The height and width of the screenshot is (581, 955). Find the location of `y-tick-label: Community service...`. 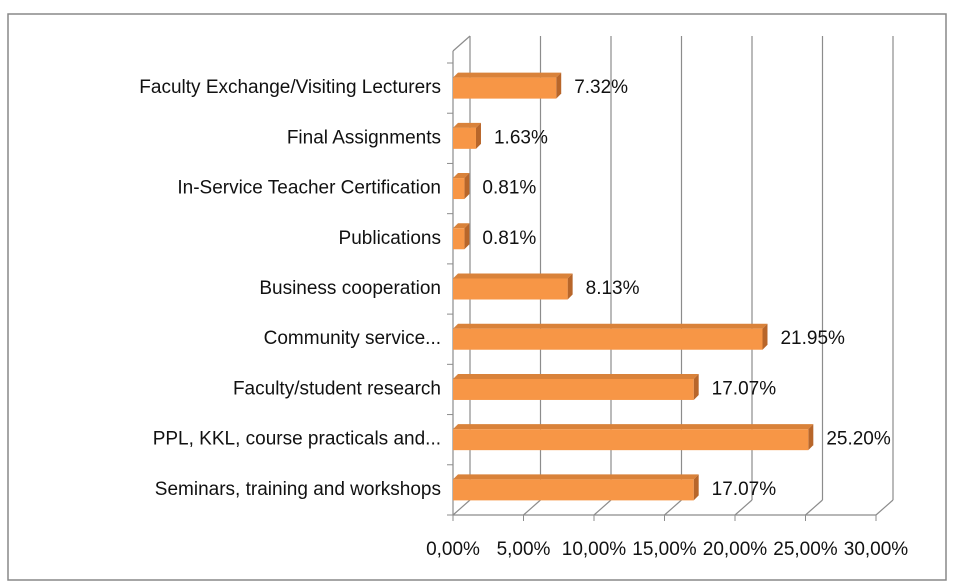

y-tick-label: Community service... is located at coordinates (352, 338).